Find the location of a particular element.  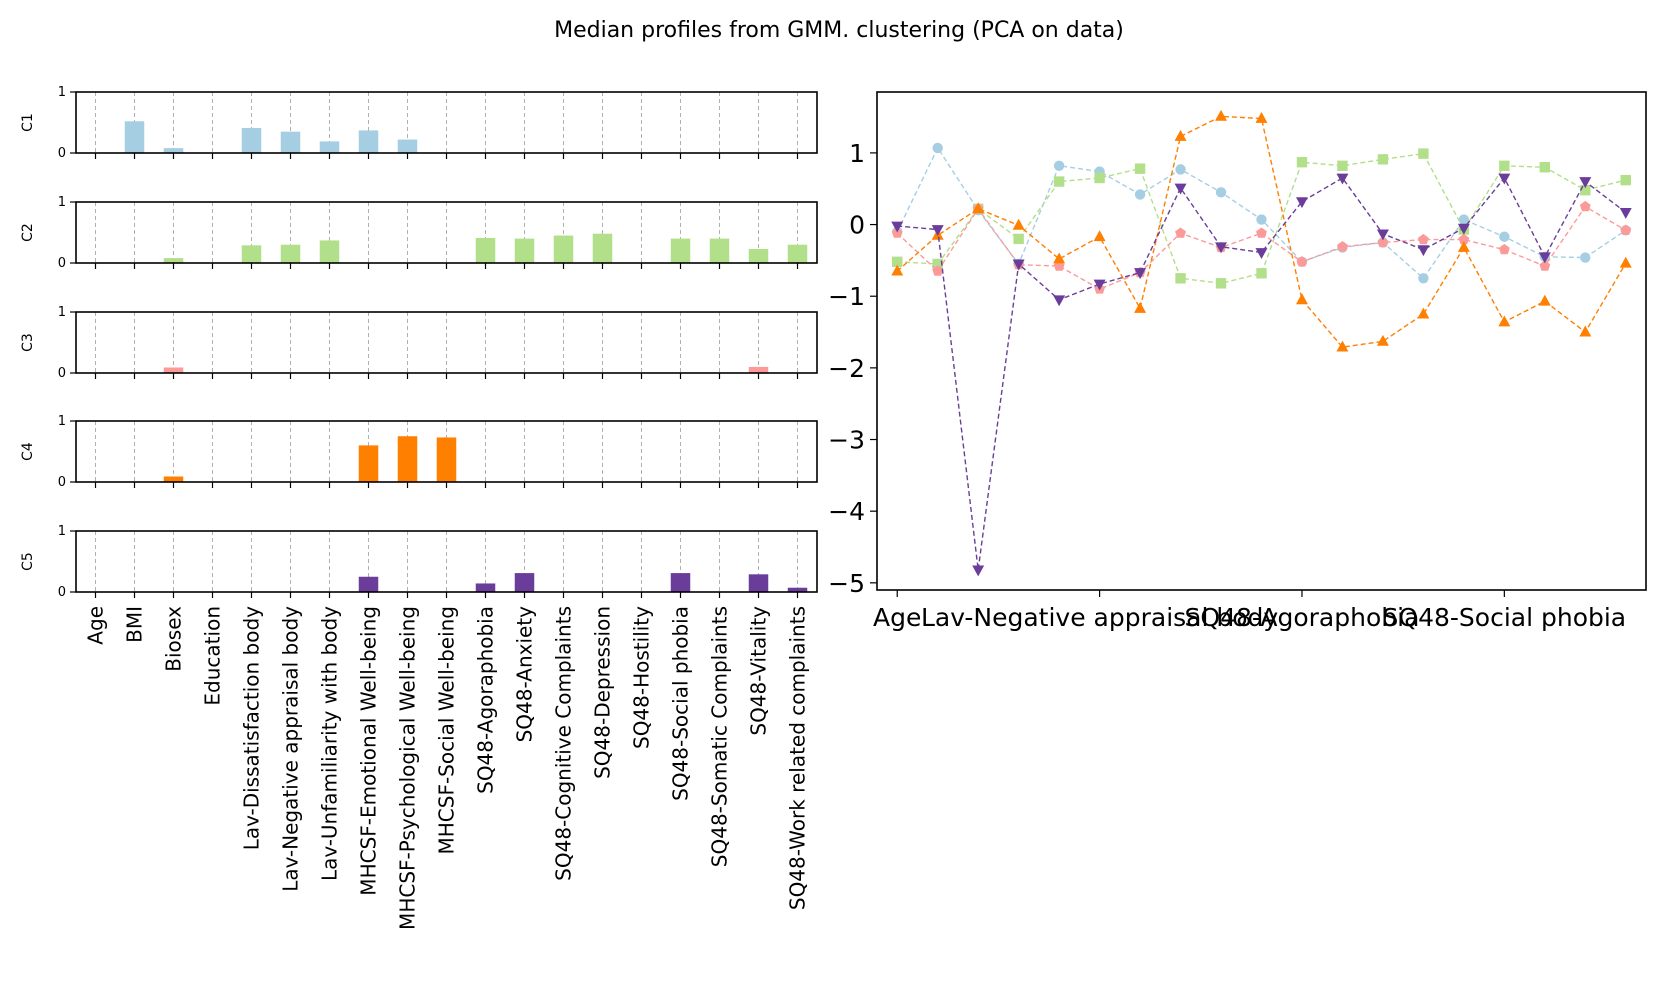

subplot-label: C5 is located at coordinates (28, 561).